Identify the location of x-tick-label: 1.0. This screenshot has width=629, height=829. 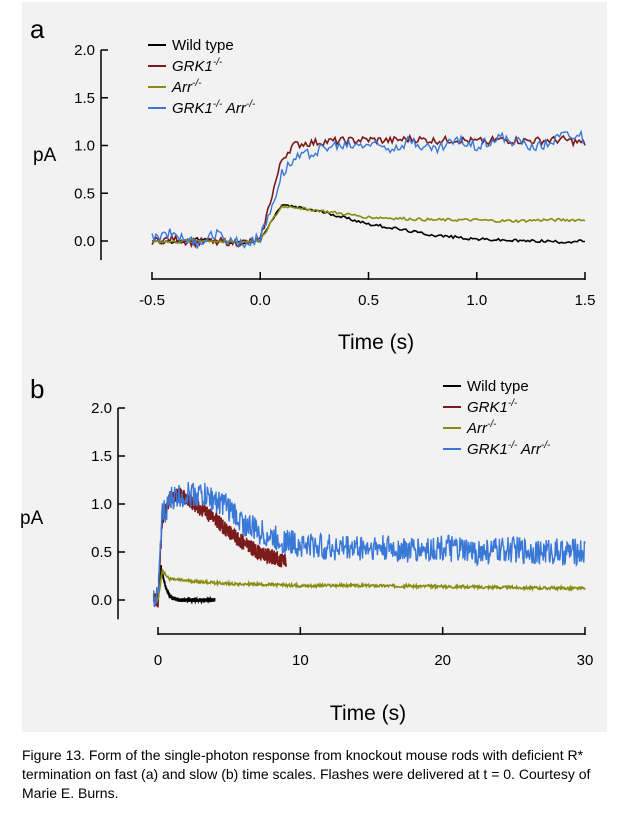
(476, 300).